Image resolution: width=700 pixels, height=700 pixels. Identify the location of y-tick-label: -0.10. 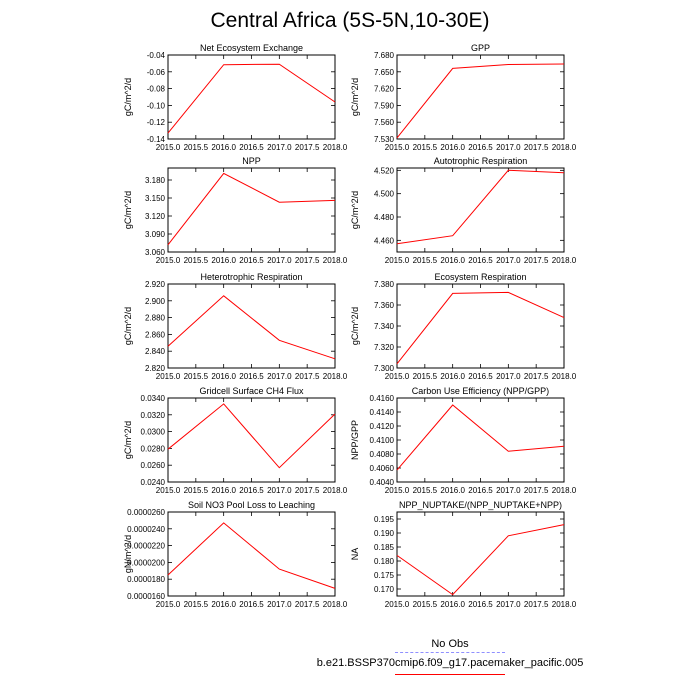
(156, 105).